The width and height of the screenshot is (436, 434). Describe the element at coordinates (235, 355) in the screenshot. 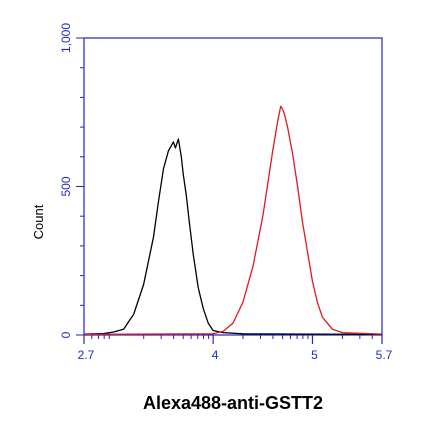

I see `x-axis-tick-labels: 2.7 4 5 5.7` at that location.